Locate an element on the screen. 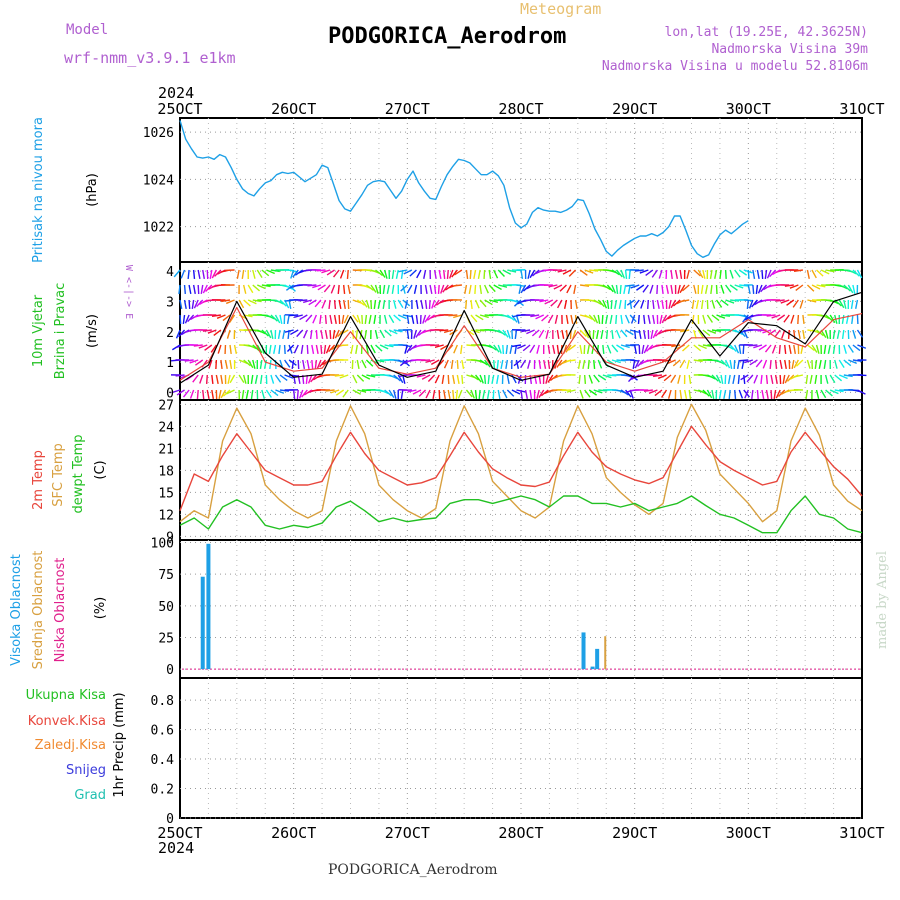  precip-unit: 1hr Precip (mm) is located at coordinates (119, 744).